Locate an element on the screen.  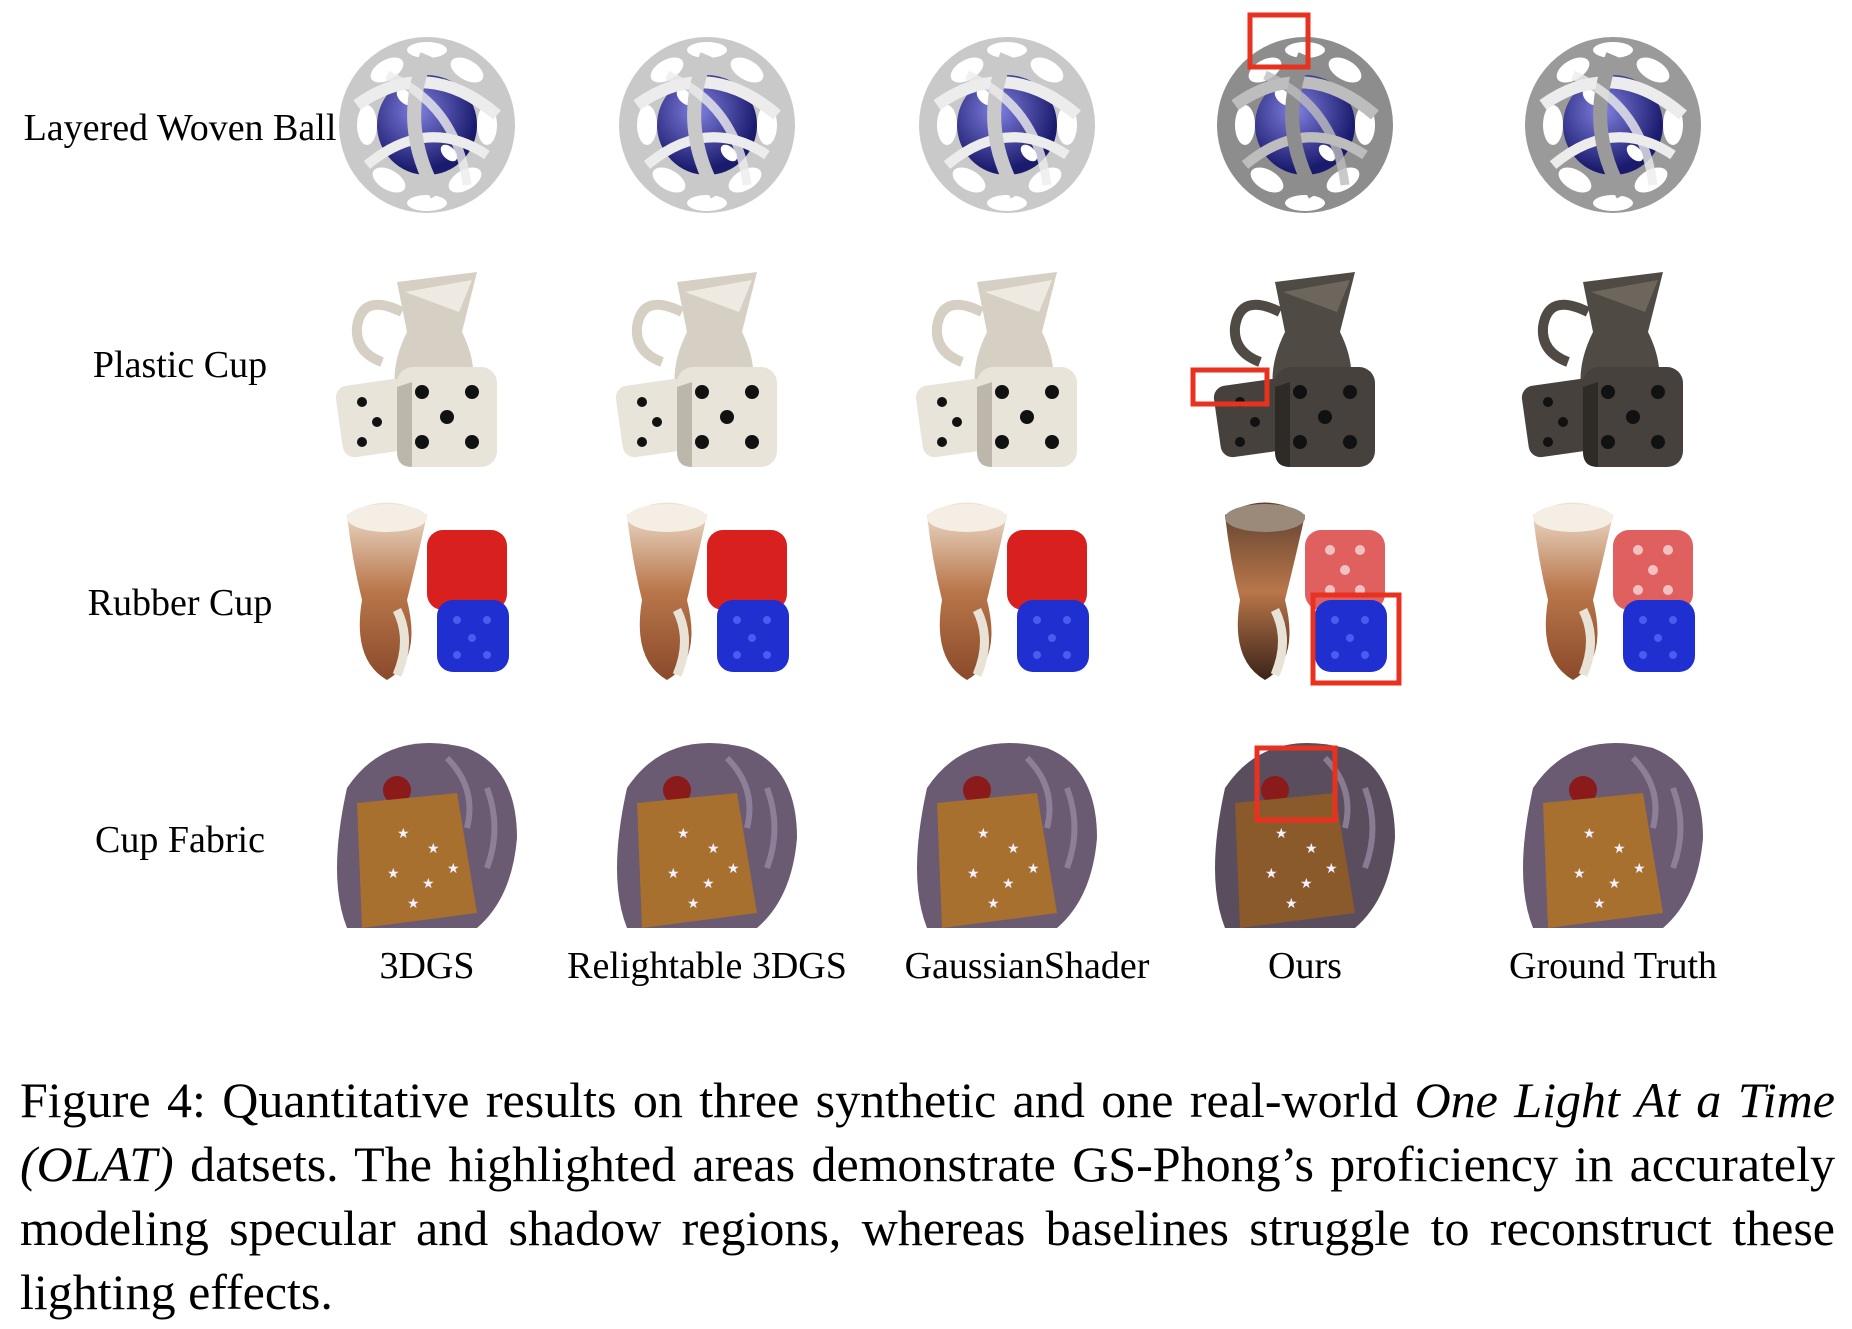
thumbnail-layered-woven-ball-3dgs is located at coordinates (427, 125).